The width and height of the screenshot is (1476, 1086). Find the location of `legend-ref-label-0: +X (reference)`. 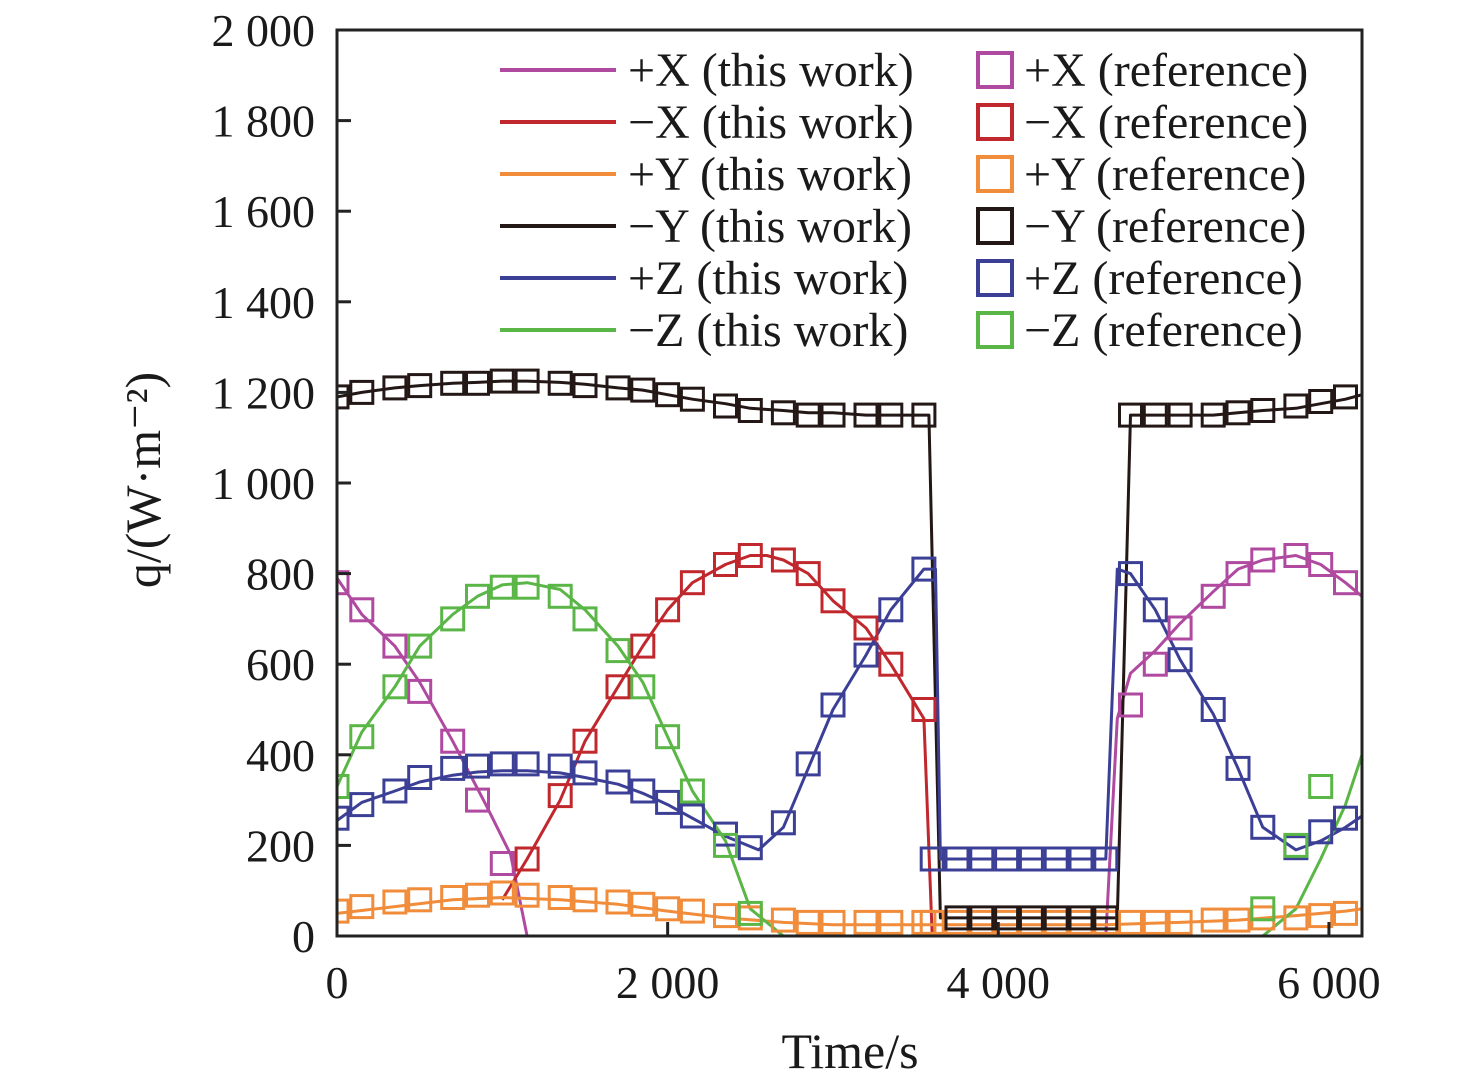

legend-ref-label-0: +X (reference) is located at coordinates (1166, 70).